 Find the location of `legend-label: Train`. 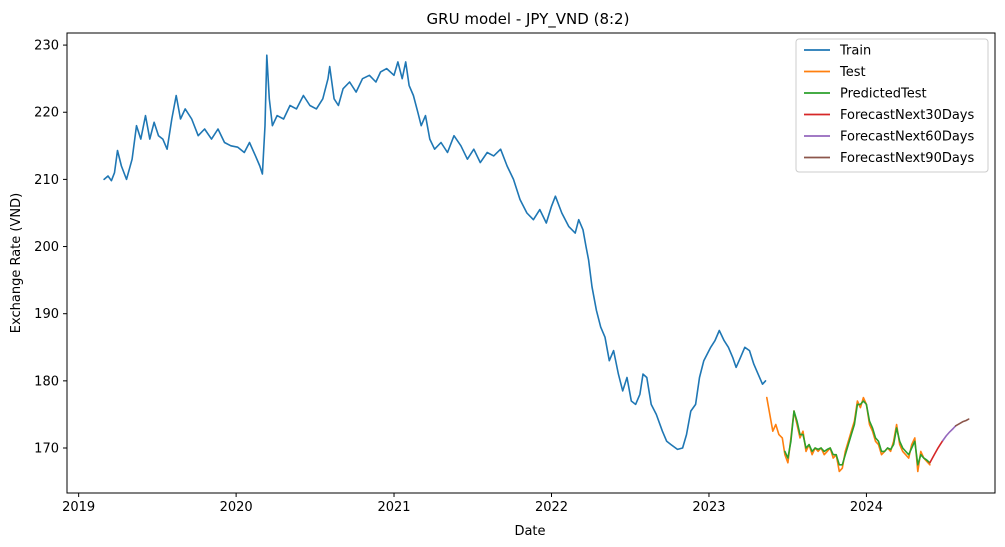

legend-label: Train is located at coordinates (855, 51).